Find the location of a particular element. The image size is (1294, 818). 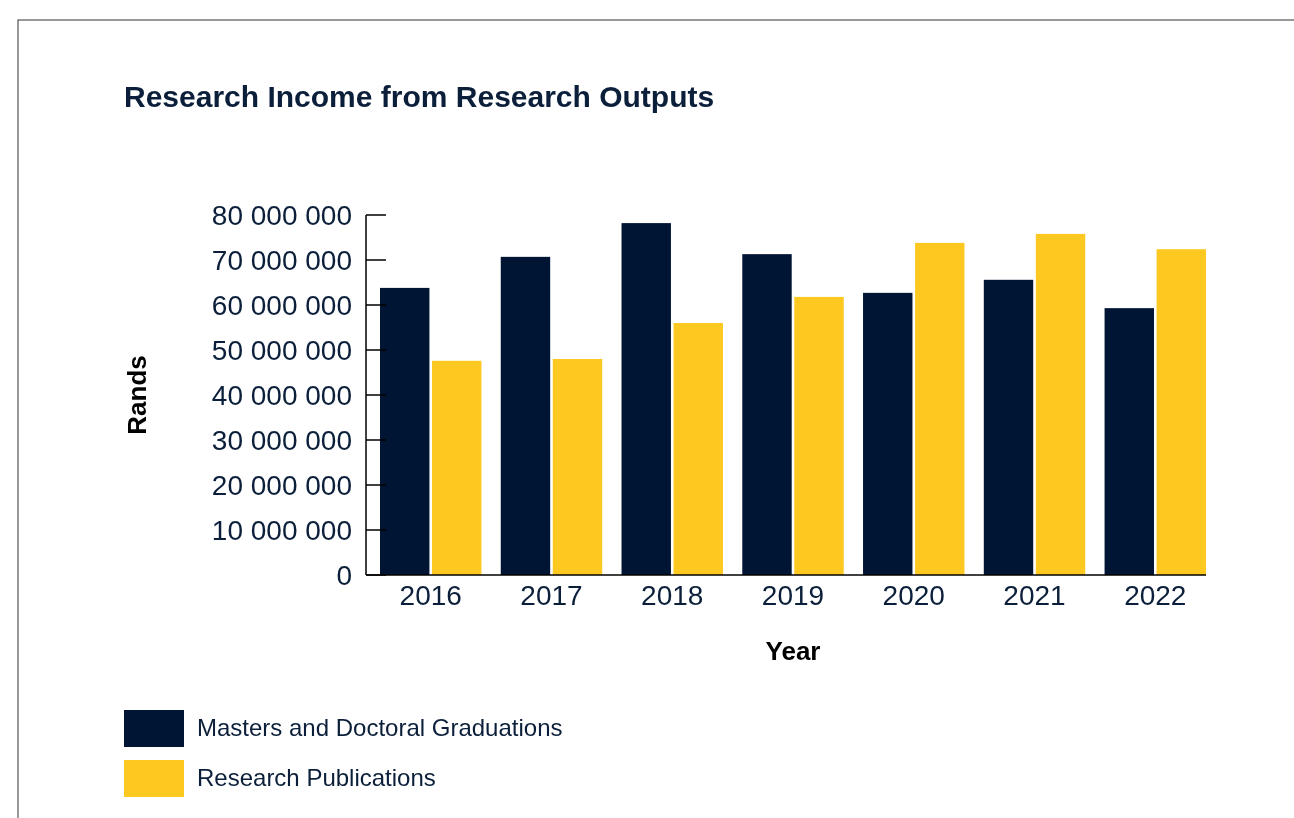

legend-label: Research Publications is located at coordinates (316, 778).